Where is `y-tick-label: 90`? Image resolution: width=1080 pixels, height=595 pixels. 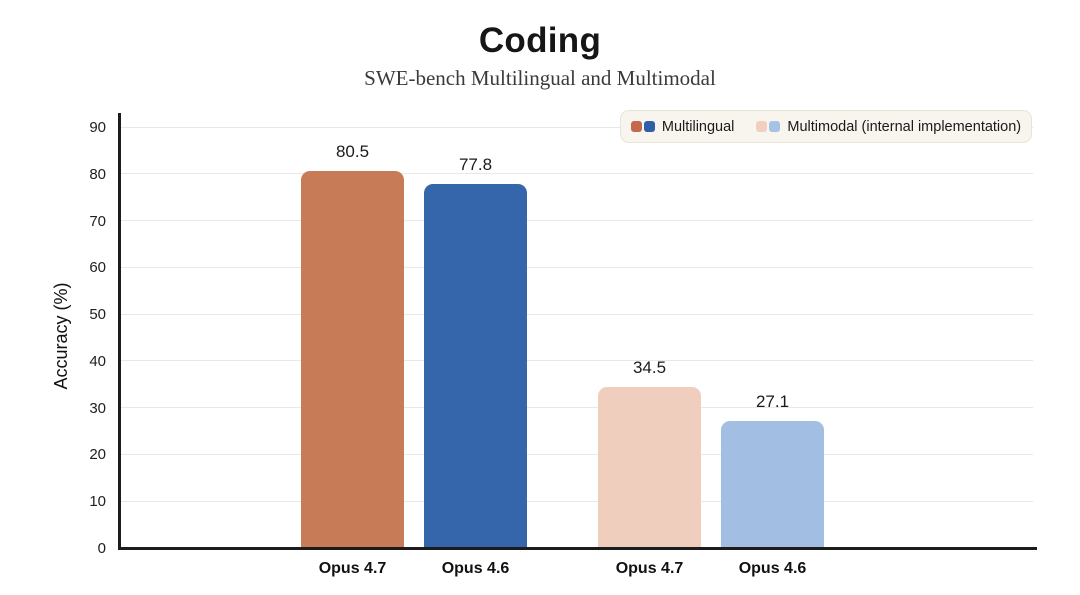
y-tick-label: 90 is located at coordinates (97, 127).